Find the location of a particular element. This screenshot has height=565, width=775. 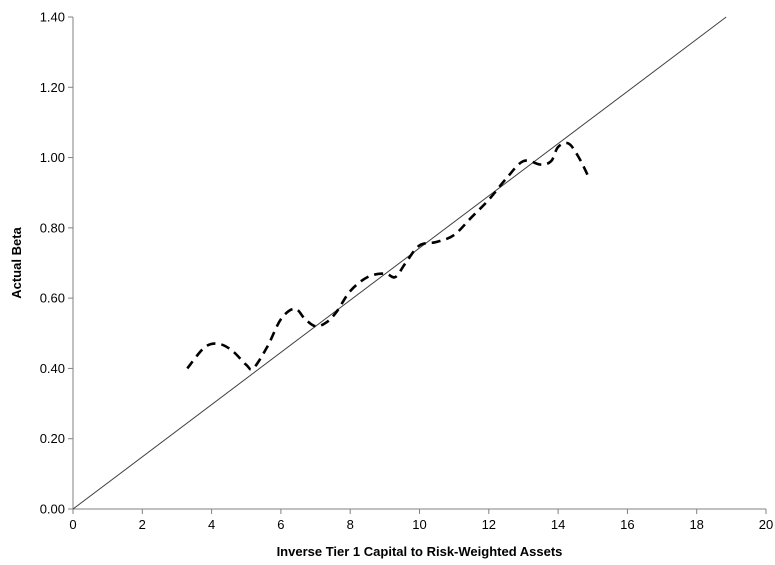

y-tick-label: 1.20 is located at coordinates (52, 87).